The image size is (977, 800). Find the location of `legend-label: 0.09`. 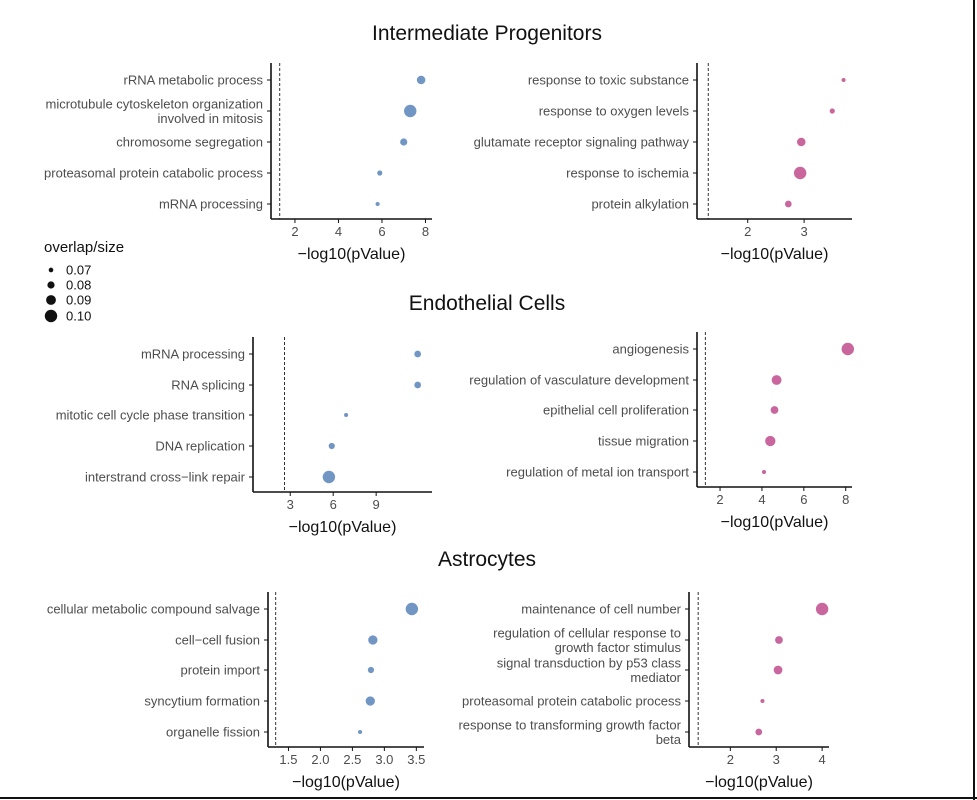

legend-label: 0.09 is located at coordinates (78, 300).